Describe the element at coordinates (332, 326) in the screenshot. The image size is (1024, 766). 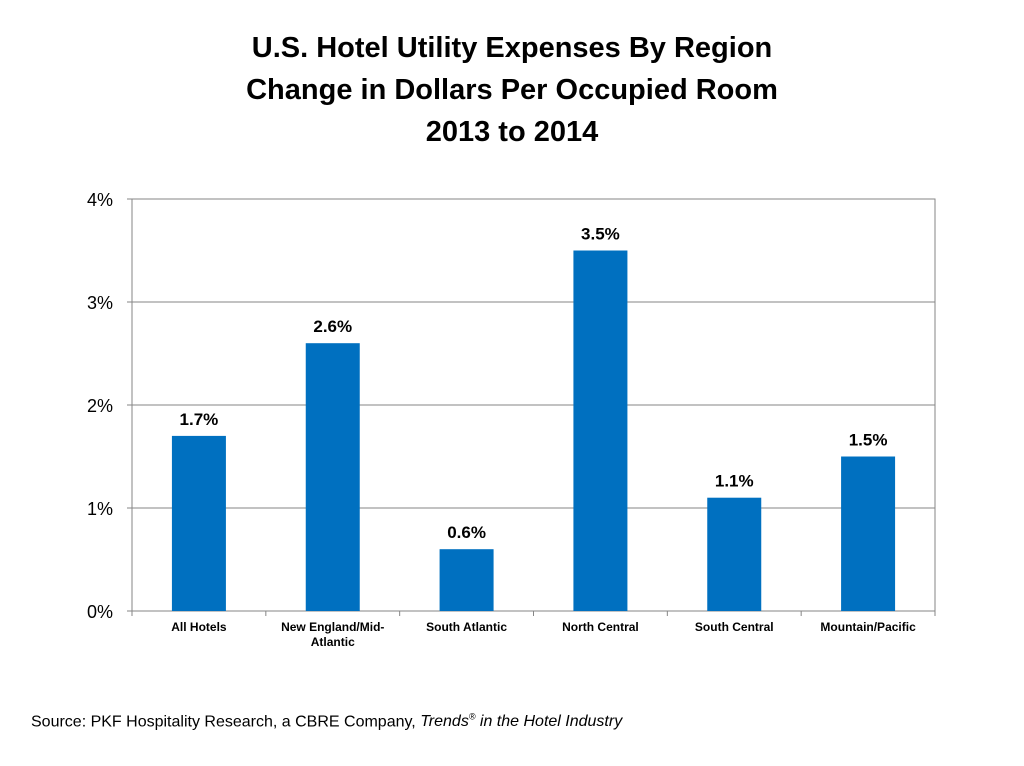
I see `data-label: 2.6%` at that location.